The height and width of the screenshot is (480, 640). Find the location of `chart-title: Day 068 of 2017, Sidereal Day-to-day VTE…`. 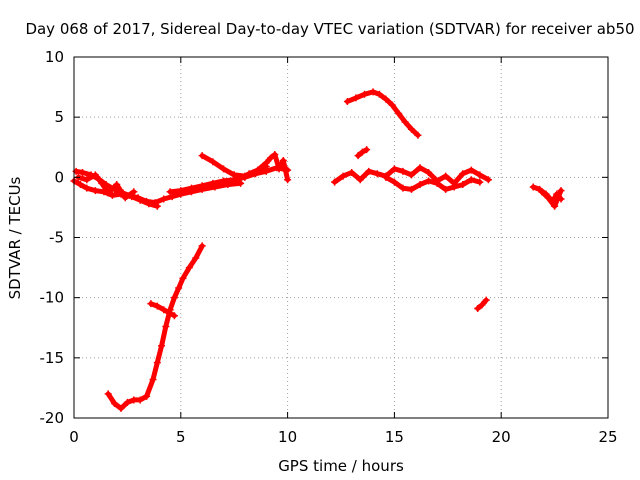

chart-title: Day 068 of 2017, Sidereal Day-to-day VTE… is located at coordinates (329, 29).